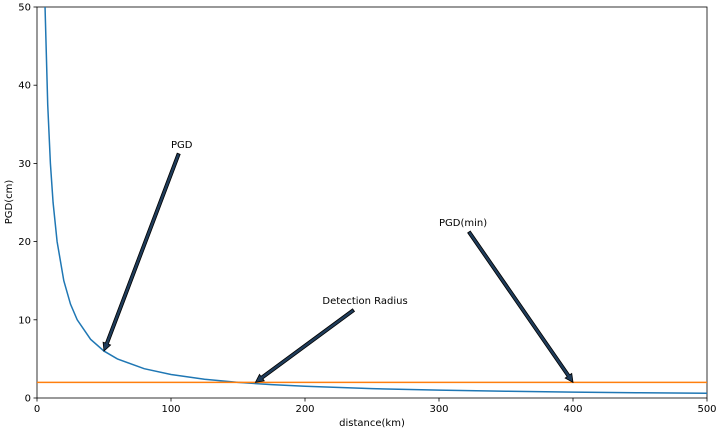 This screenshot has width=720, height=436. What do you see at coordinates (438, 409) in the screenshot?
I see `x-tick-label: 300` at bounding box center [438, 409].